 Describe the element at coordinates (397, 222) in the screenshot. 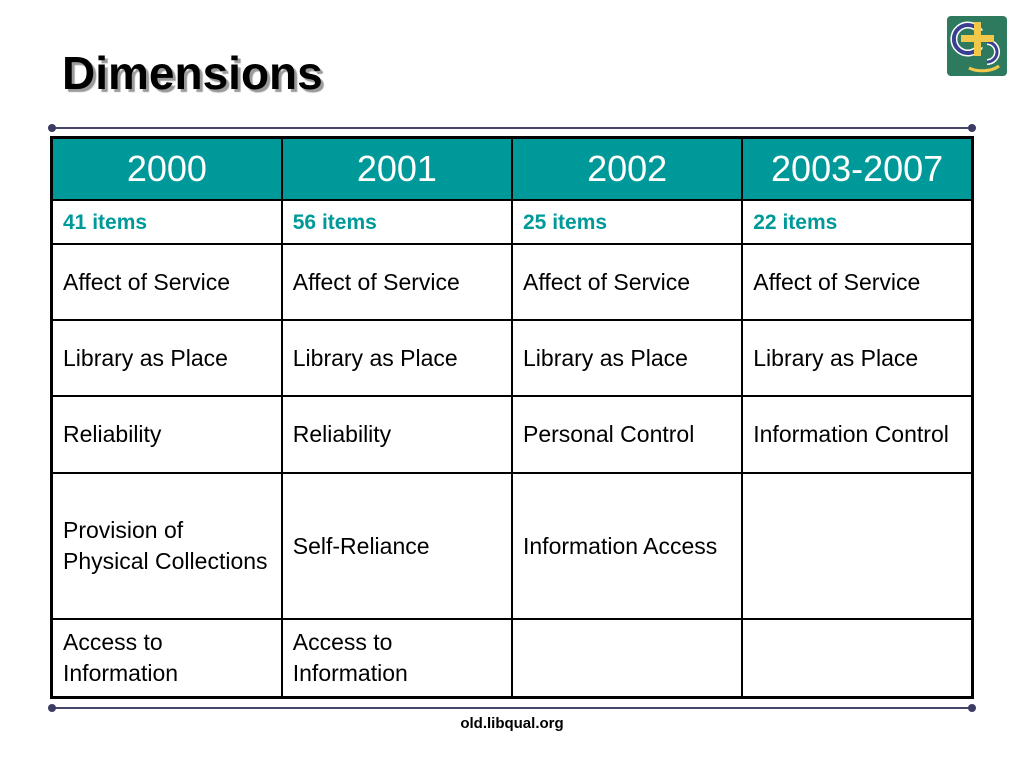

I see `item-count-cell: 56 items` at that location.